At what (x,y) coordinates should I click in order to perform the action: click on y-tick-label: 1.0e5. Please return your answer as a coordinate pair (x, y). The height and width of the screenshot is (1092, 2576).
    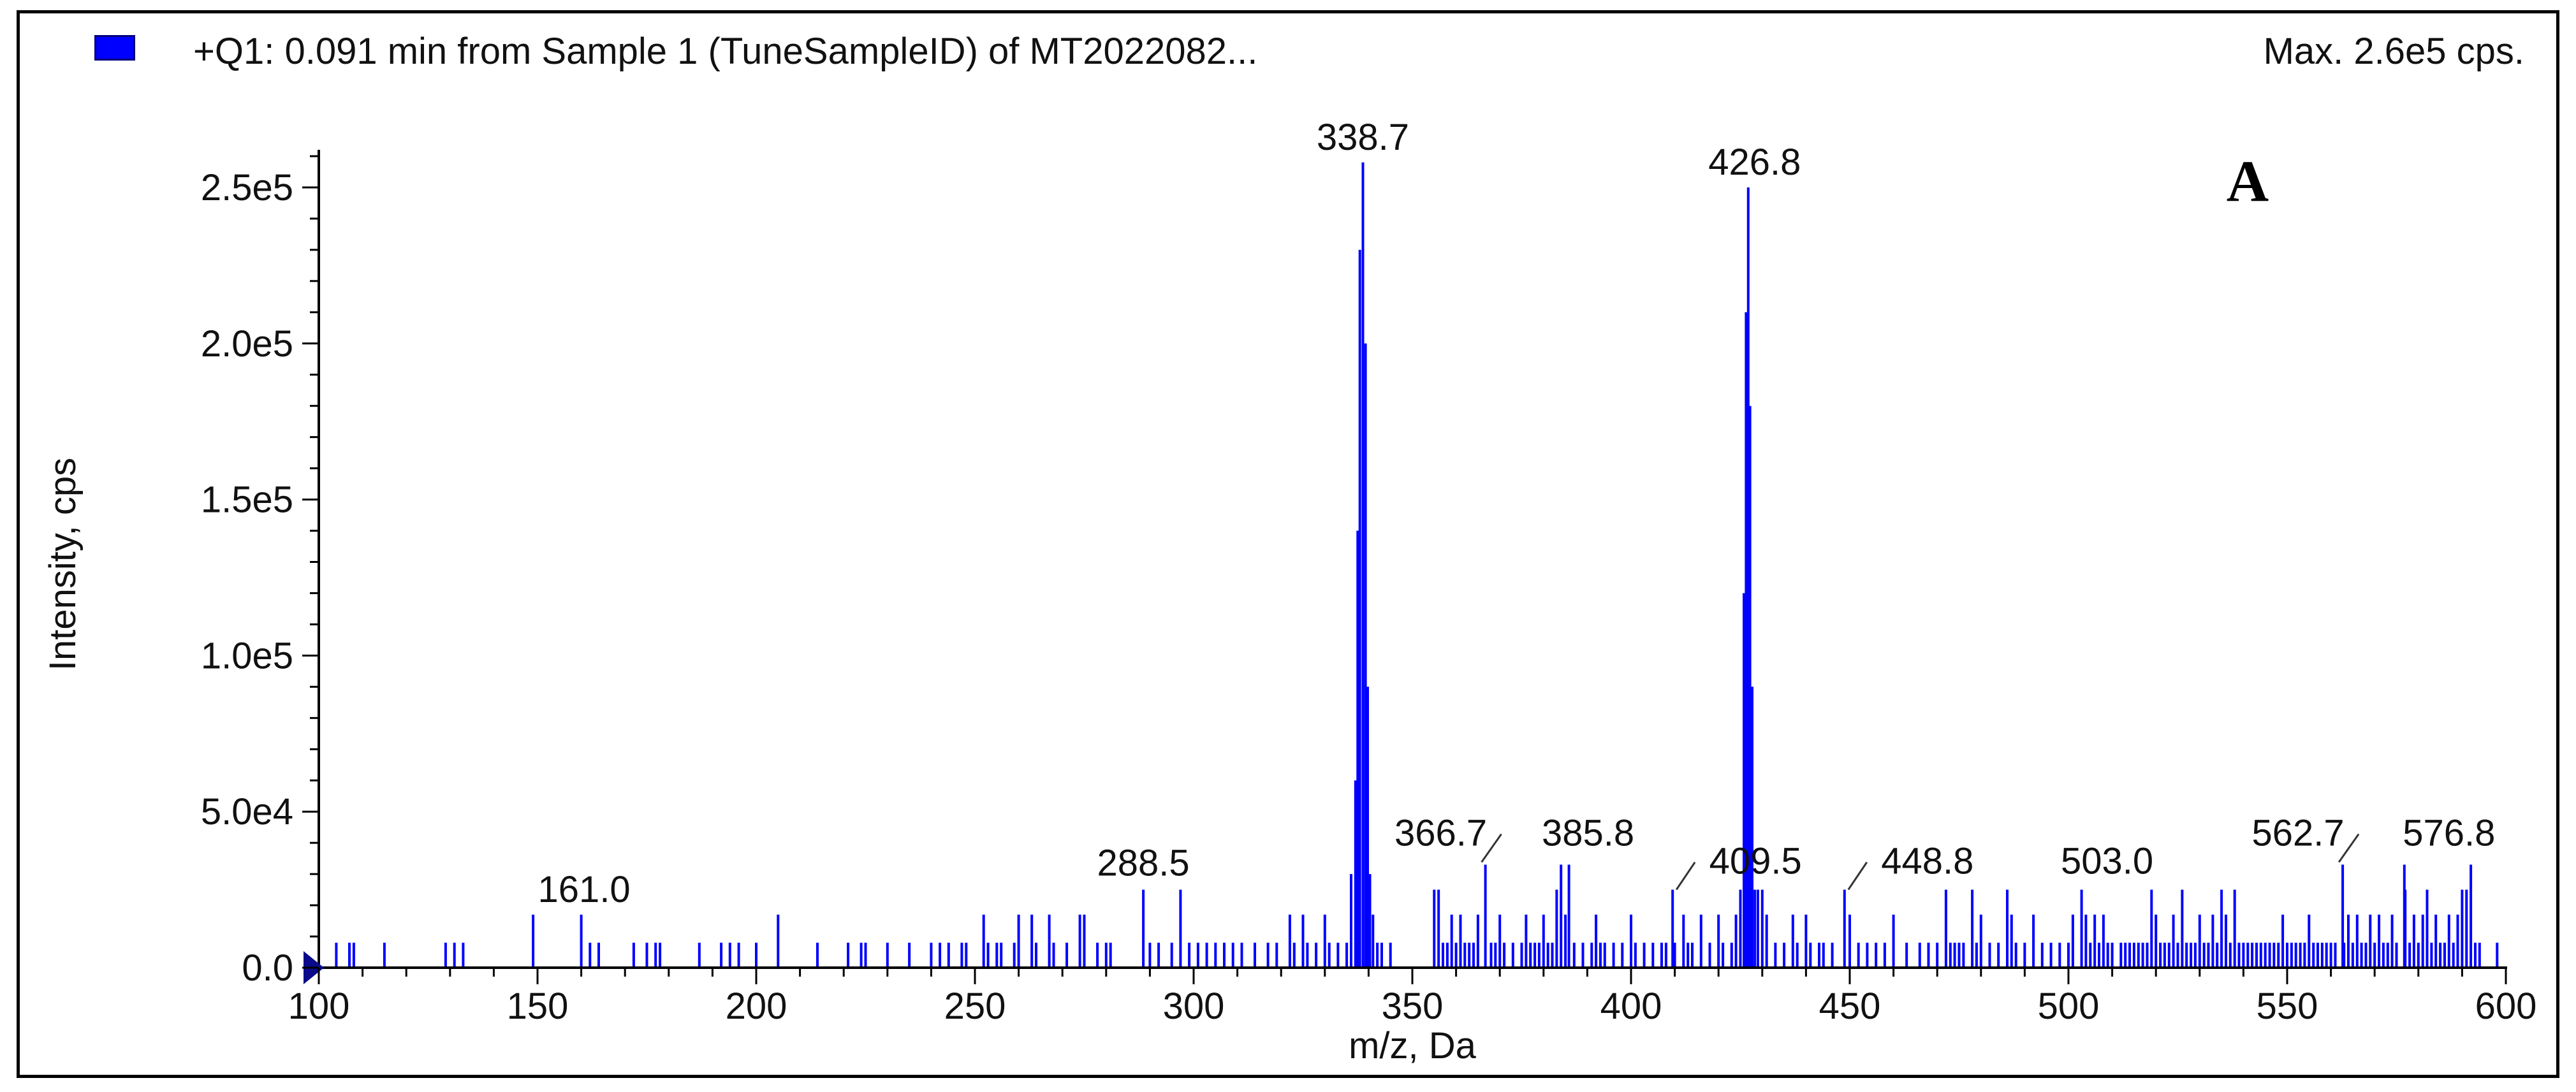
    Looking at the image, I should click on (247, 655).